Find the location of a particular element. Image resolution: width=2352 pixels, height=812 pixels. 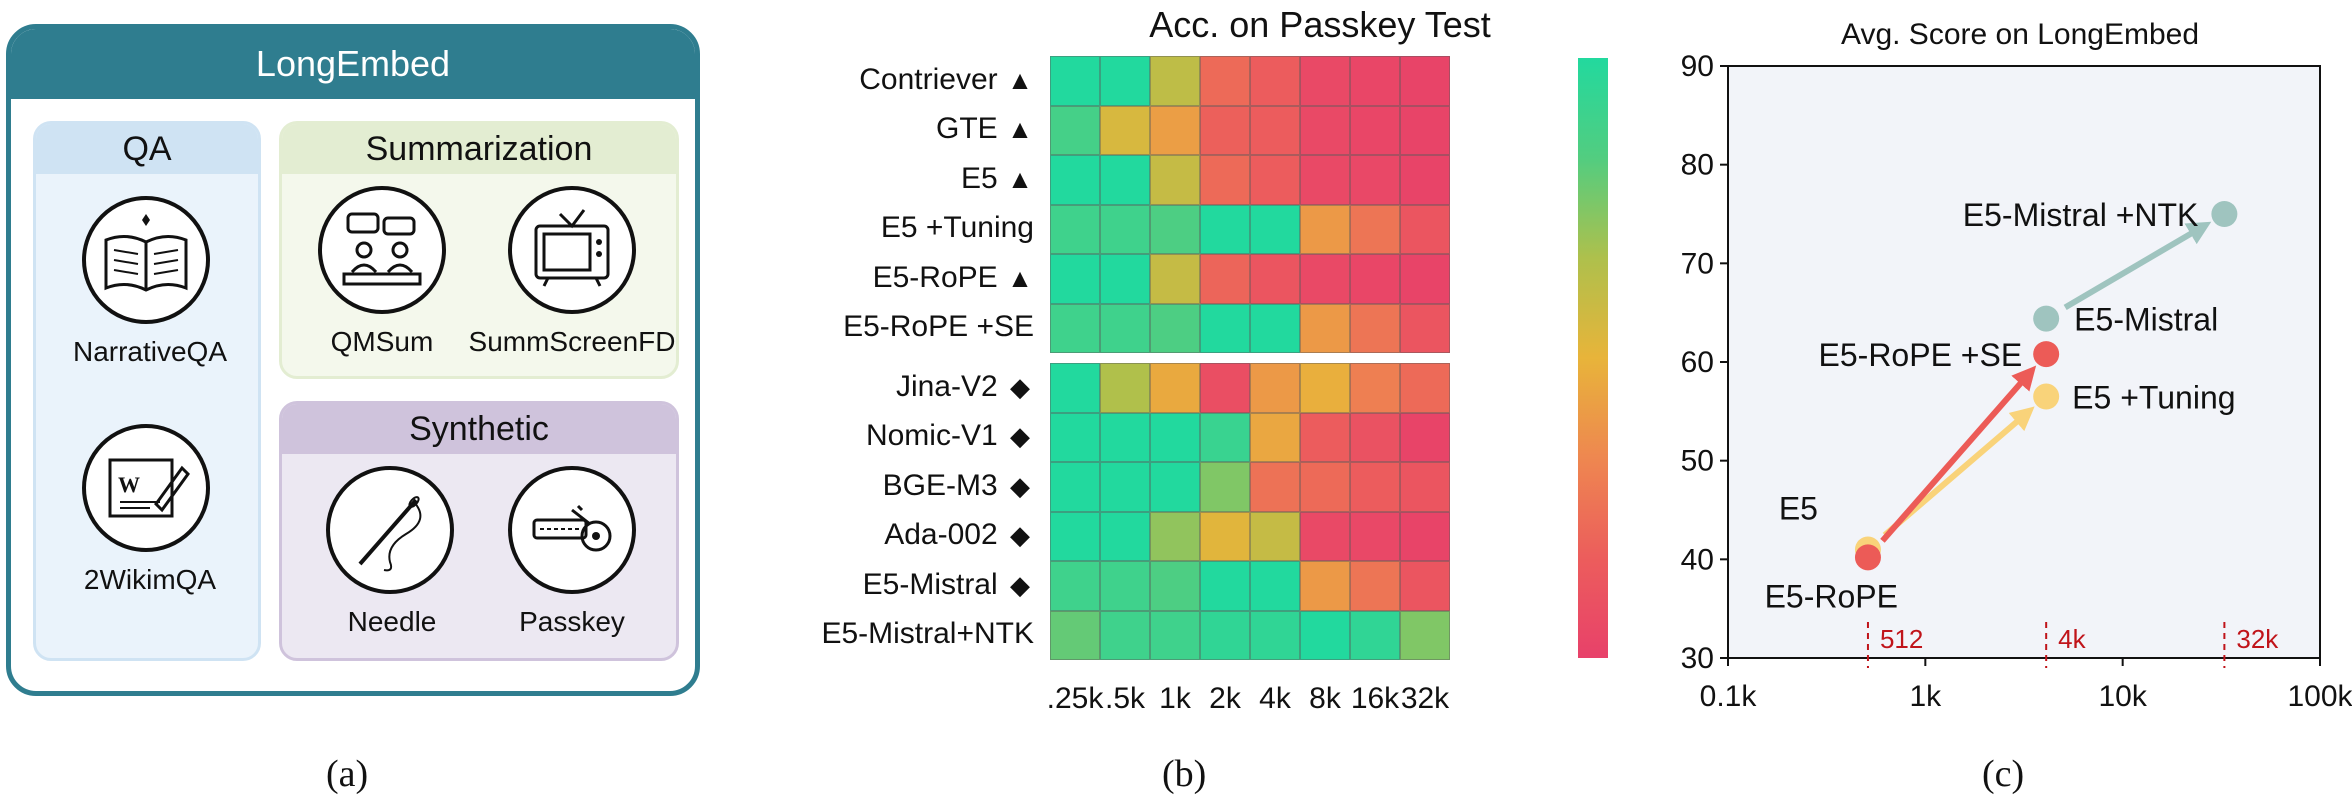

task-needle: Needle is located at coordinates (392, 621).